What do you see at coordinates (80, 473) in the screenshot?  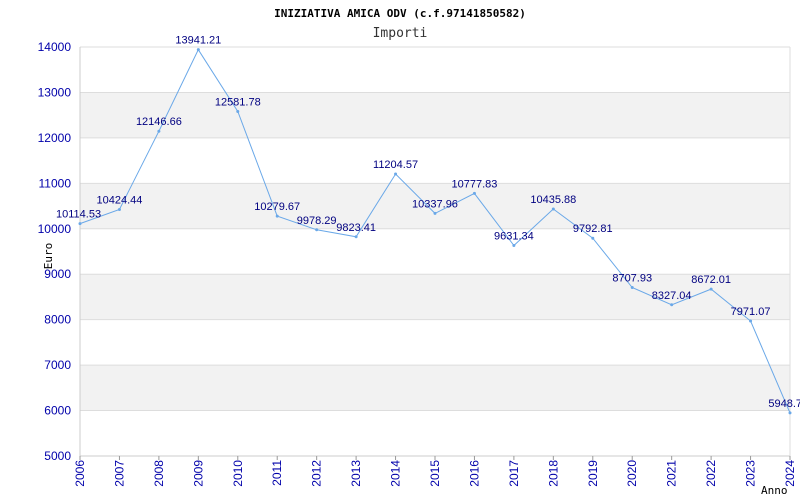 I see `x-tick-label: 2006` at bounding box center [80, 473].